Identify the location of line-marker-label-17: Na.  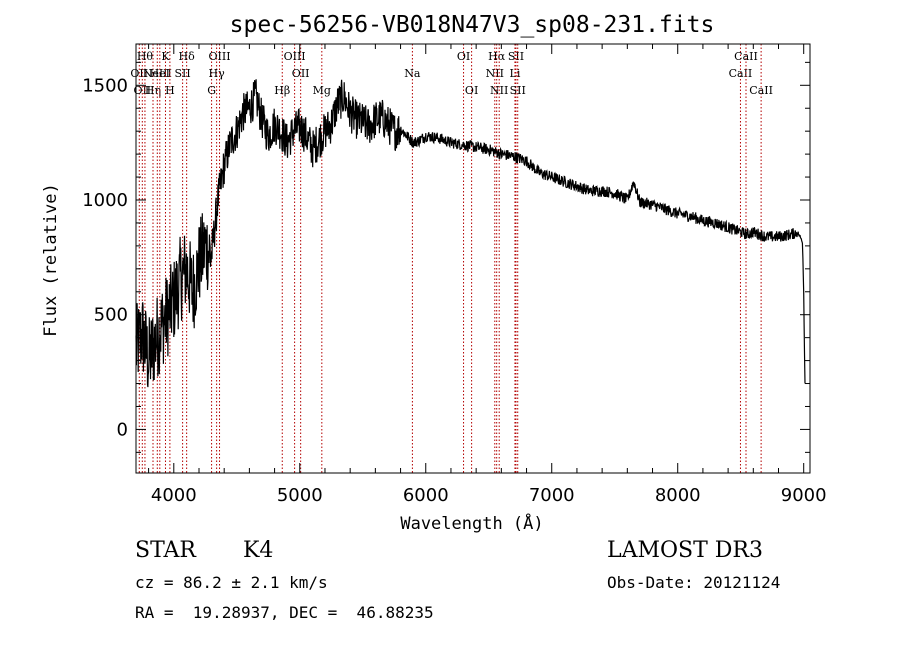
(412, 73).